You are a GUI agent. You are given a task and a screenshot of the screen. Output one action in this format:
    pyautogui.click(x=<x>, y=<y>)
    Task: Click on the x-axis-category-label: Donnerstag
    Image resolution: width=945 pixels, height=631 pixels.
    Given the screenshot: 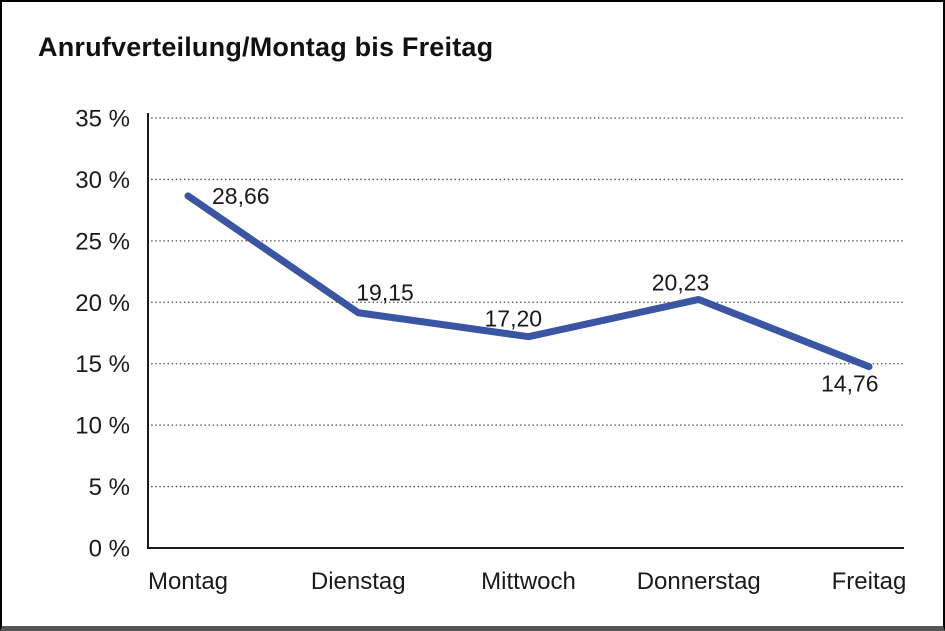 What is the action you would take?
    pyautogui.click(x=699, y=581)
    